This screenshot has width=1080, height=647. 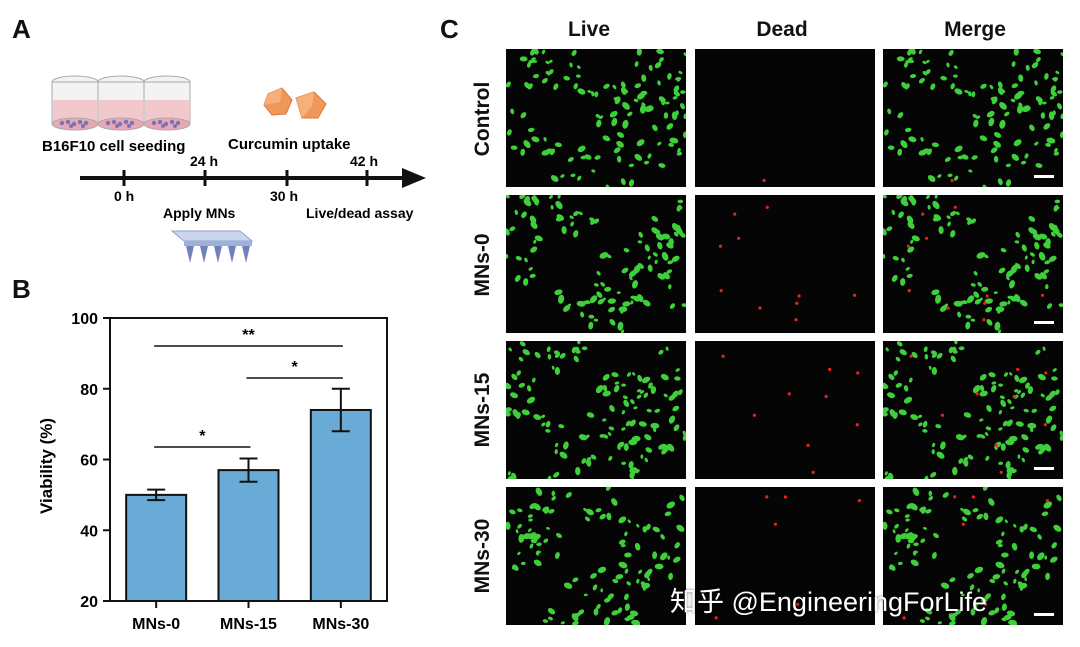 What do you see at coordinates (21, 289) in the screenshot?
I see `panel-b-letter: B` at bounding box center [21, 289].